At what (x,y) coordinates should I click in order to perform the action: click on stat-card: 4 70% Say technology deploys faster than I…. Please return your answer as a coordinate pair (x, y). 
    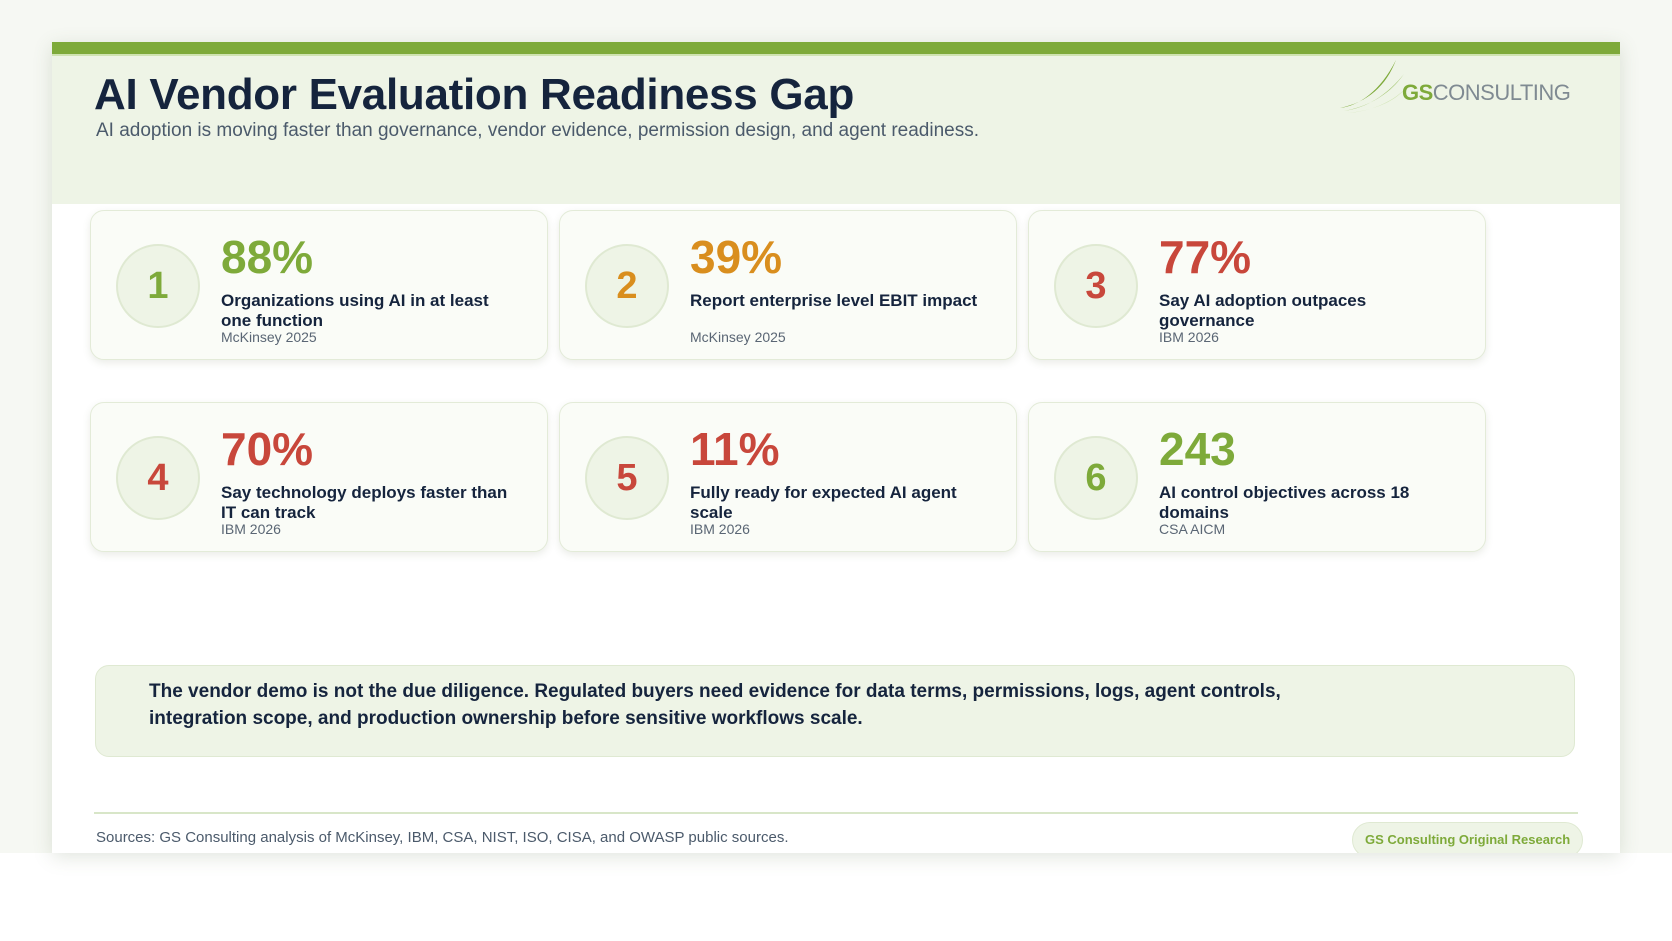
    Looking at the image, I should click on (319, 477).